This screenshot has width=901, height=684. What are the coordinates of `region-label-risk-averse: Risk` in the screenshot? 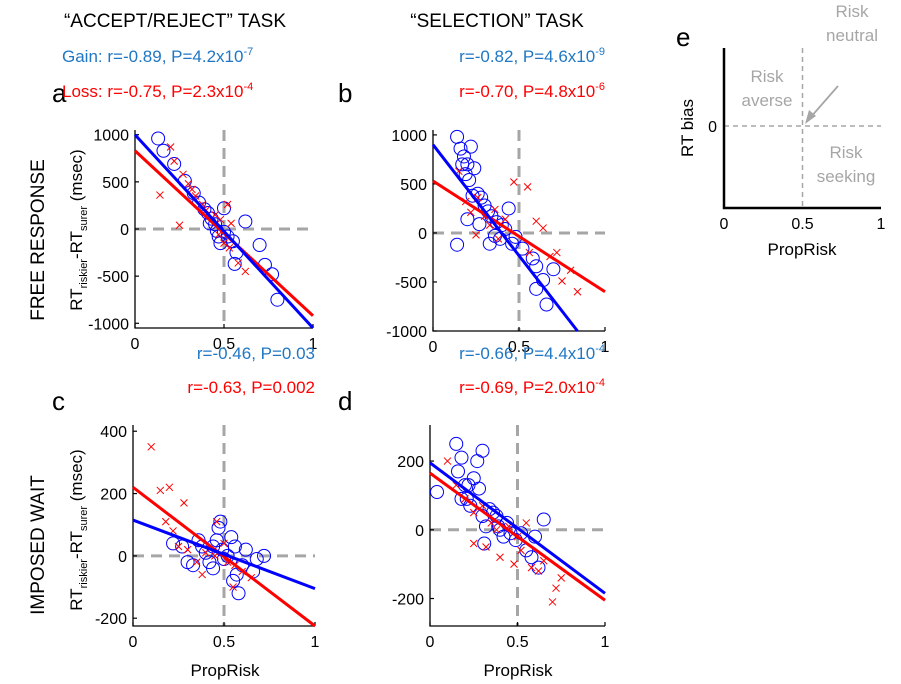 It's located at (767, 76).